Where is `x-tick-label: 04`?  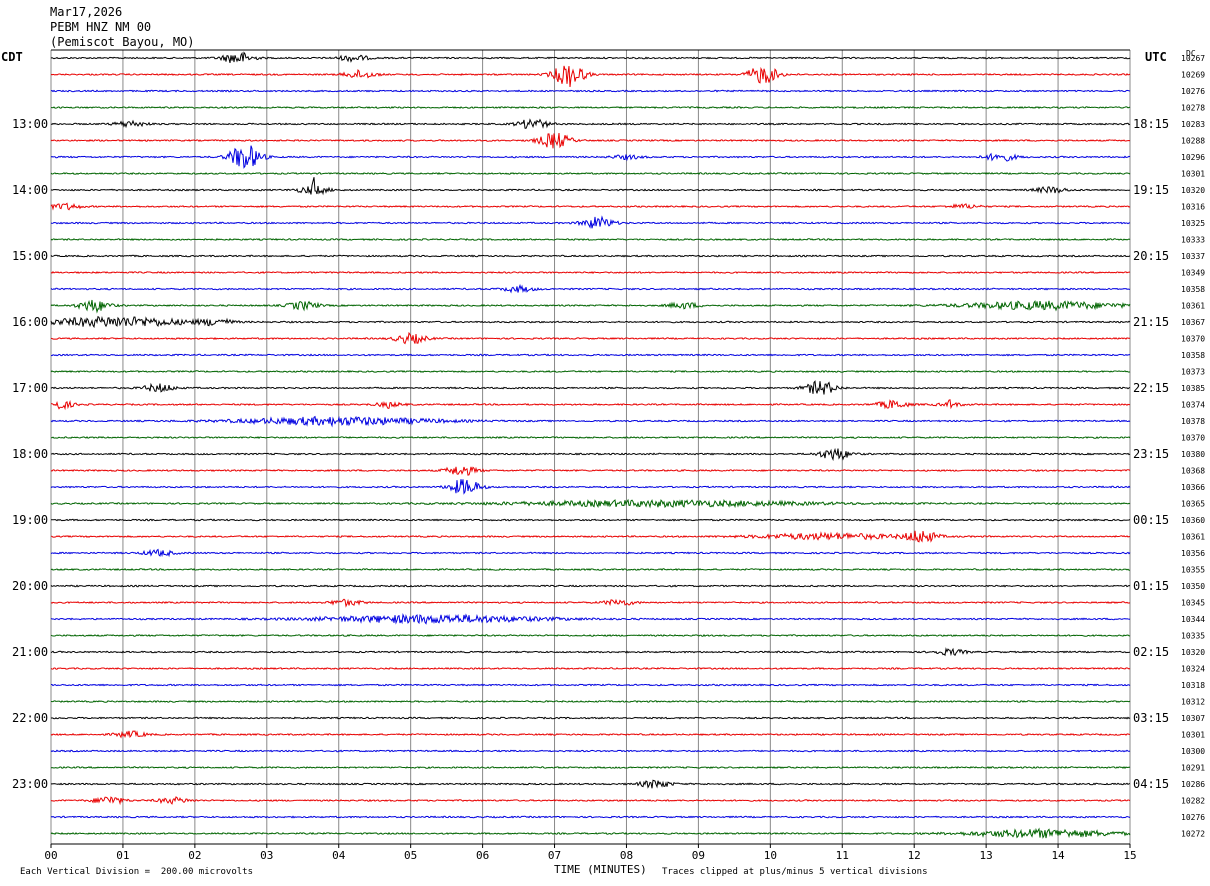
x-tick-label: 04 is located at coordinates (339, 855).